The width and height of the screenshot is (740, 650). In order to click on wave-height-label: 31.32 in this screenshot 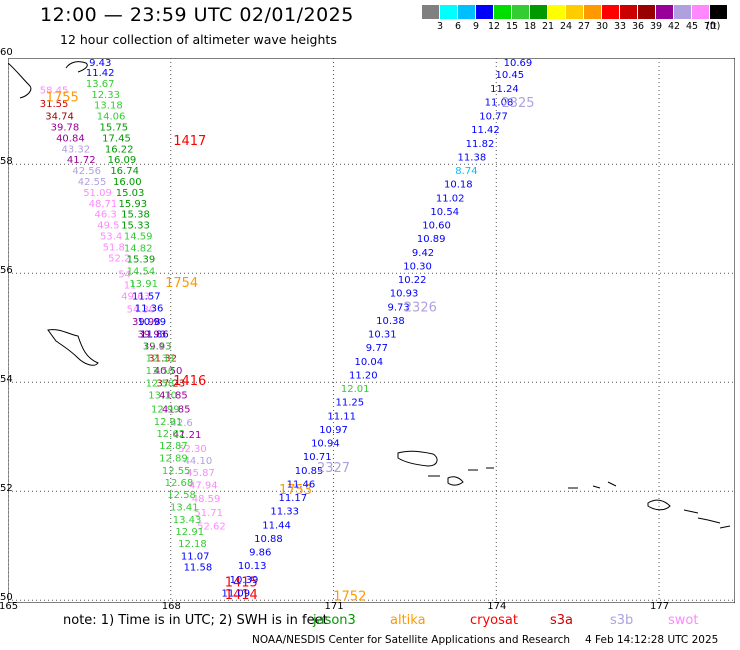, I will do `click(162, 359)`.